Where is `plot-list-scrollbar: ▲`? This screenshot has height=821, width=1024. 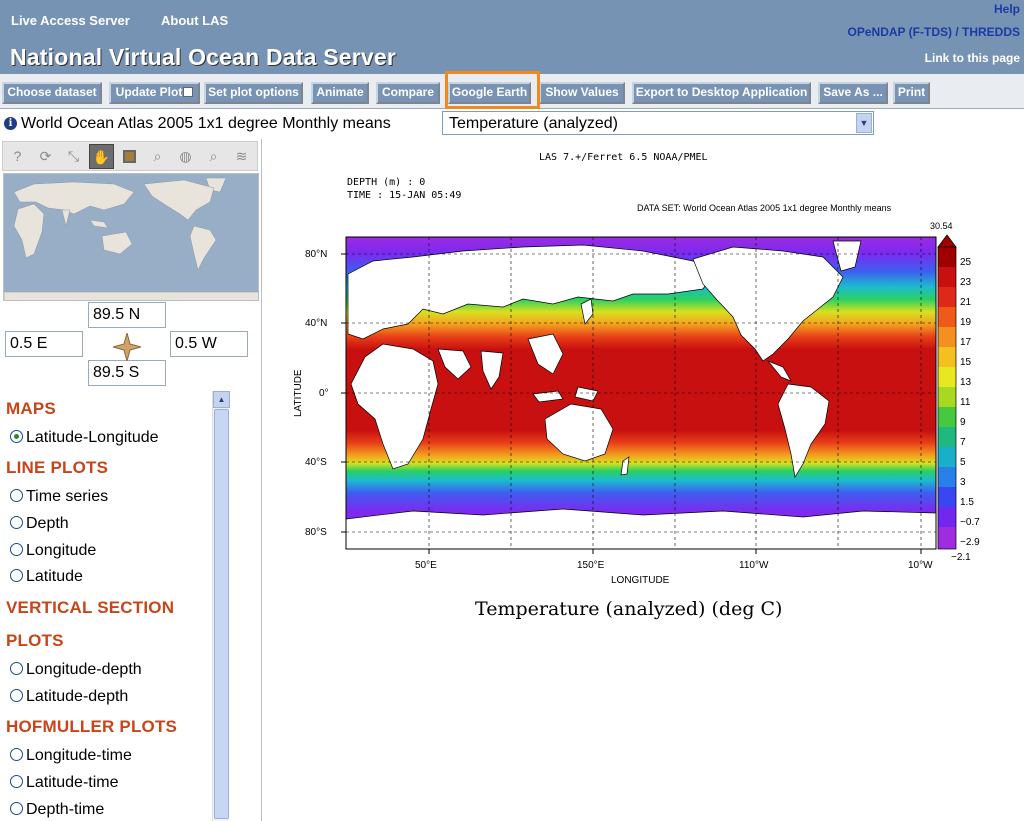 plot-list-scrollbar: ▲ is located at coordinates (221, 606).